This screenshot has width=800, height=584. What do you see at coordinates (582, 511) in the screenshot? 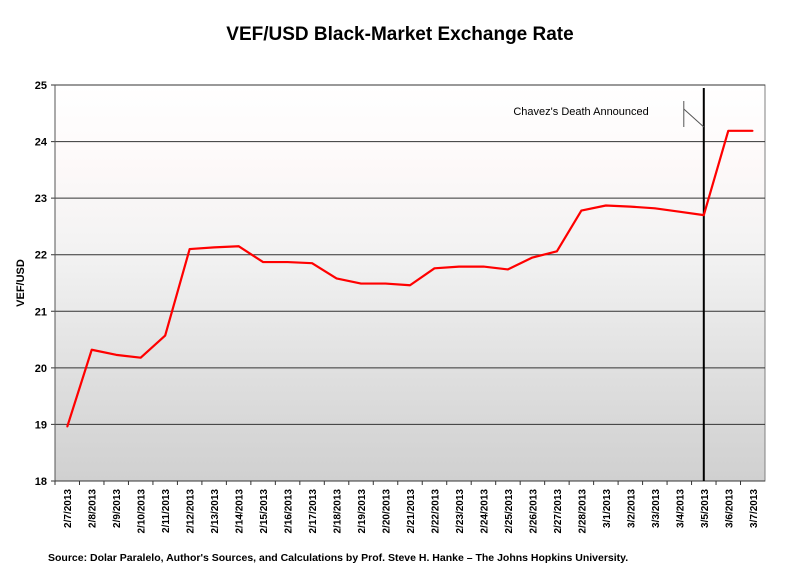
I see `x-tick-label: 2/28/2013` at bounding box center [582, 511].